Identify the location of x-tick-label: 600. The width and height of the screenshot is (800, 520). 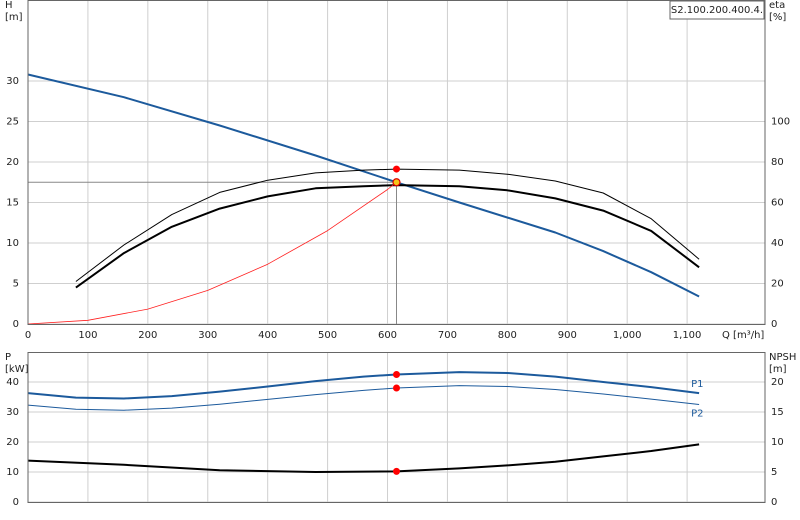
(387, 335).